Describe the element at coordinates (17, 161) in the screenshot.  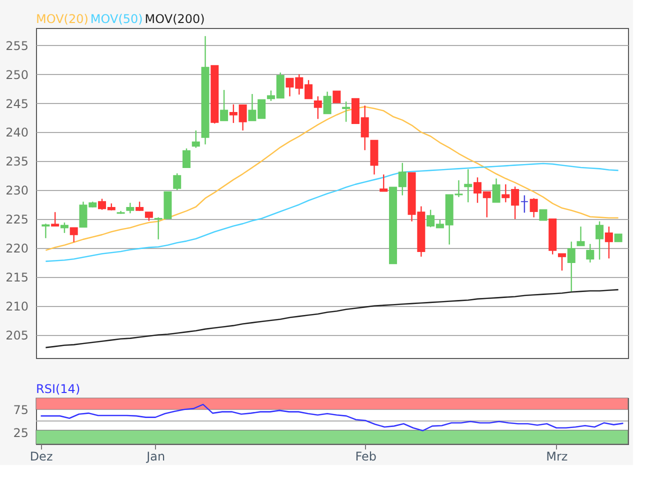
I see `y-tick-label: 235` at that location.